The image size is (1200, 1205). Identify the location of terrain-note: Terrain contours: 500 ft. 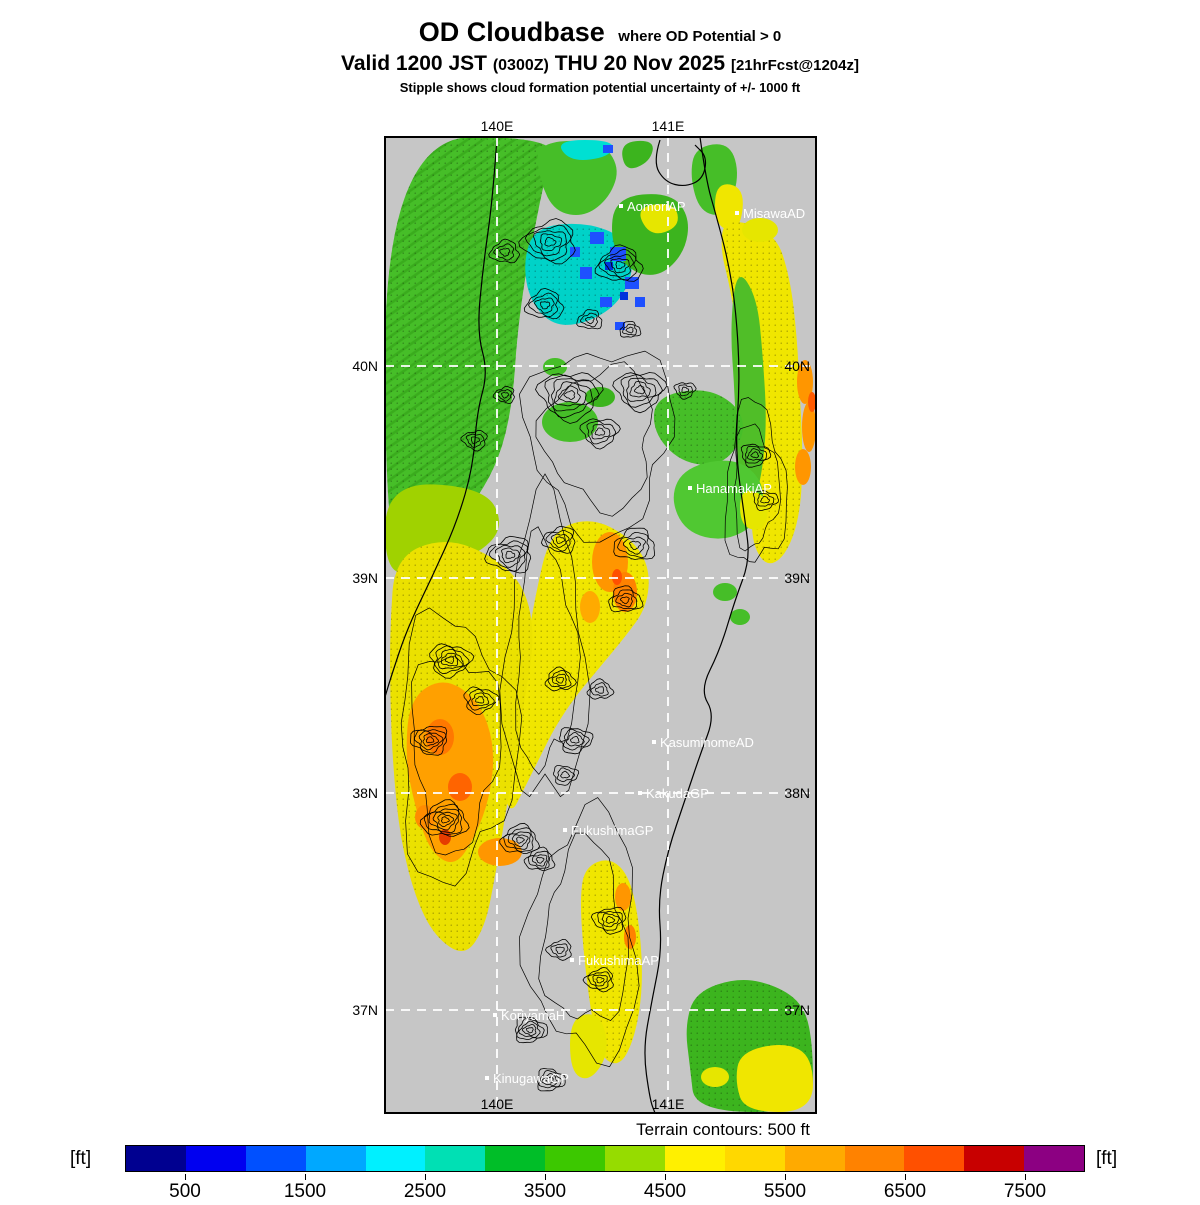
(723, 1129).